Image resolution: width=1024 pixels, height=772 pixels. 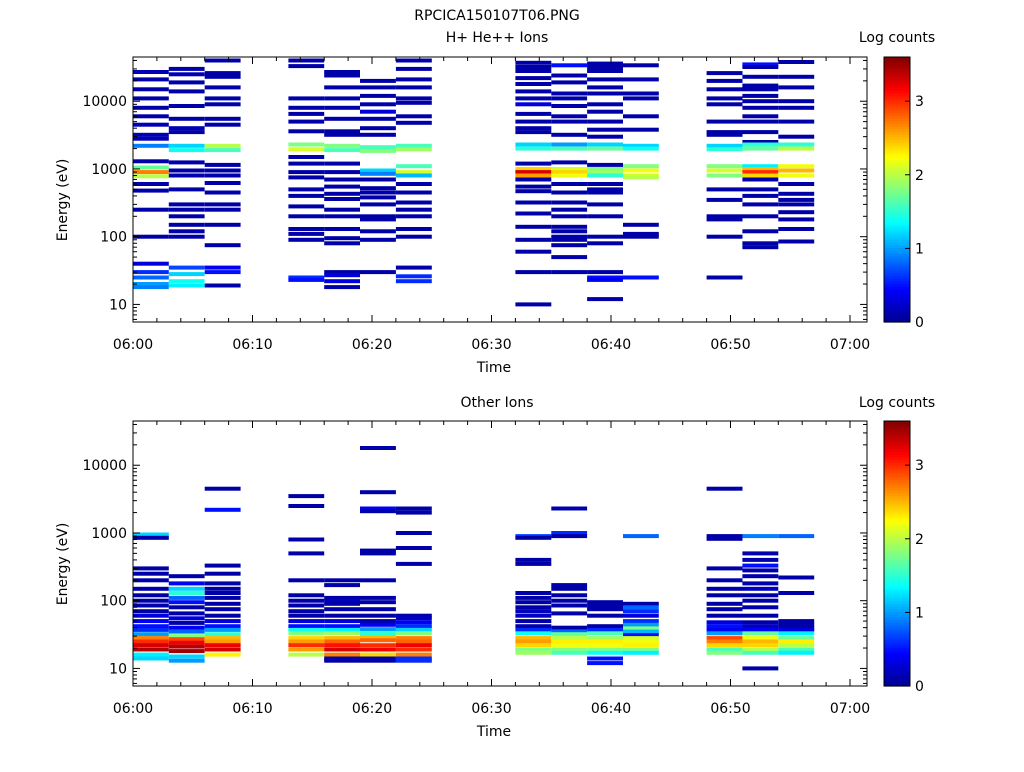 What do you see at coordinates (903, 193) in the screenshot?
I see `colorbar: 0 1 2 3` at bounding box center [903, 193].